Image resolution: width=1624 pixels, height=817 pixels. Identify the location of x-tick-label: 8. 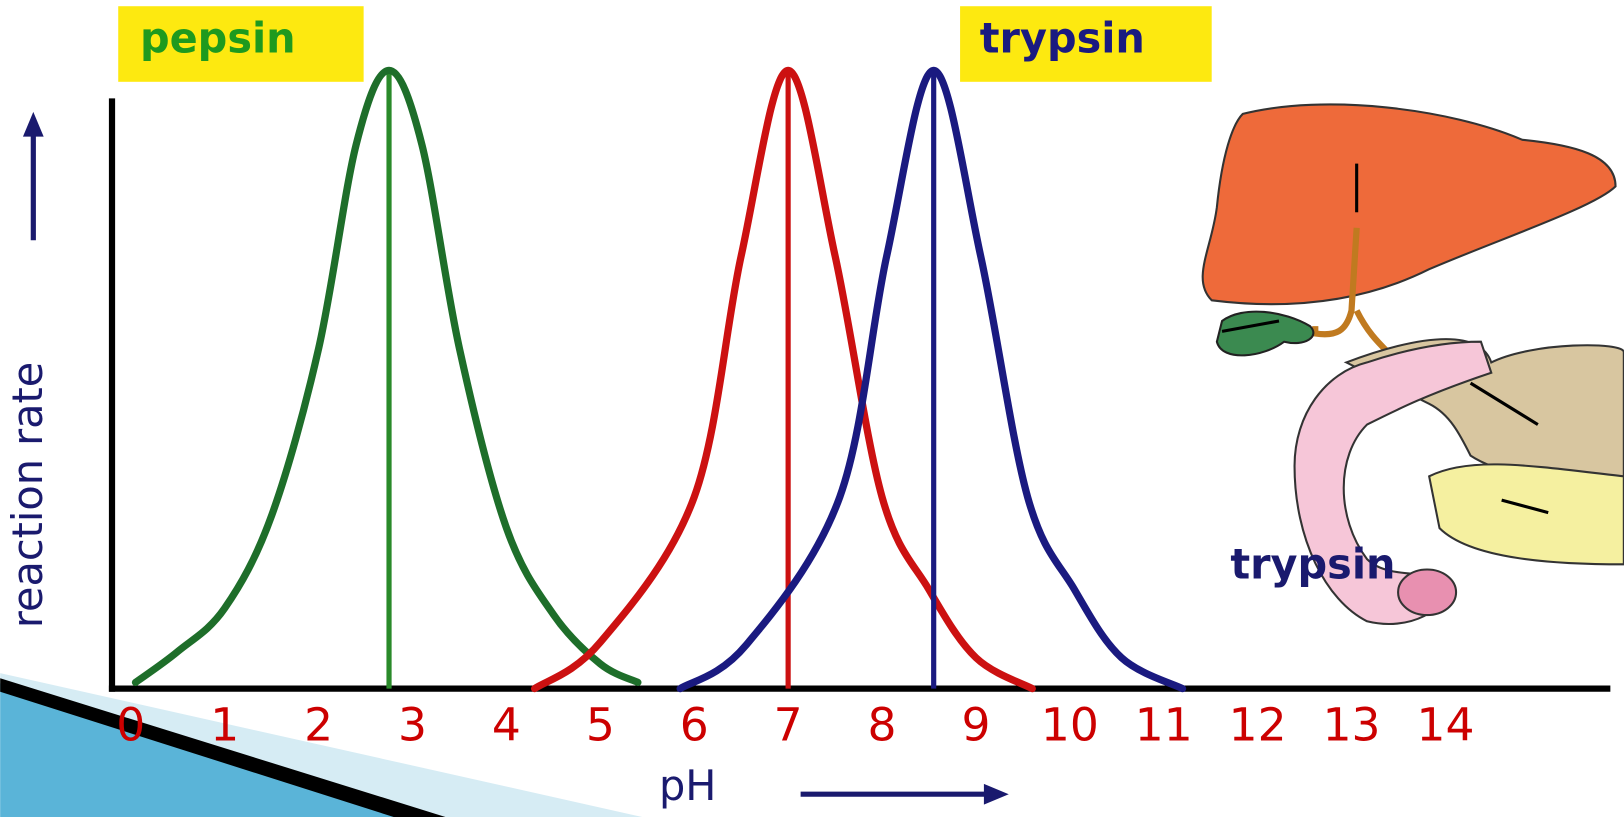
(882, 724).